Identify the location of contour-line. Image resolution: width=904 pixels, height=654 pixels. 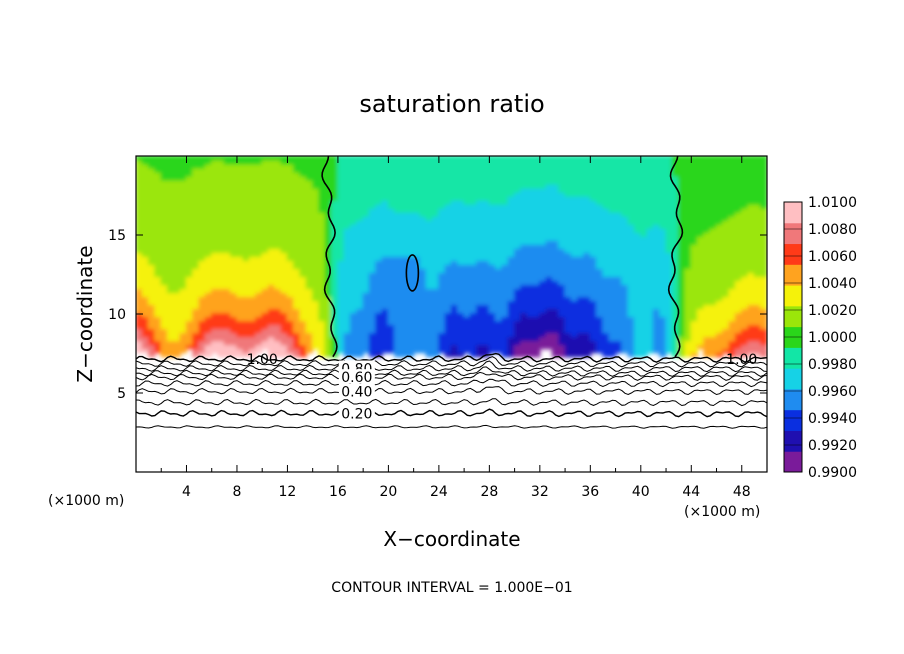
(451, 426).